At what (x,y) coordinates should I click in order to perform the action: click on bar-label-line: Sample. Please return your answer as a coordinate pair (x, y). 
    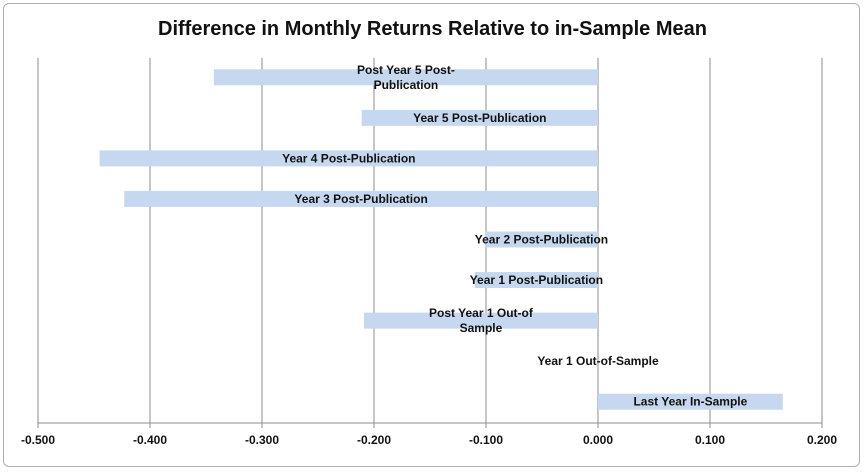
    Looking at the image, I should click on (481, 328).